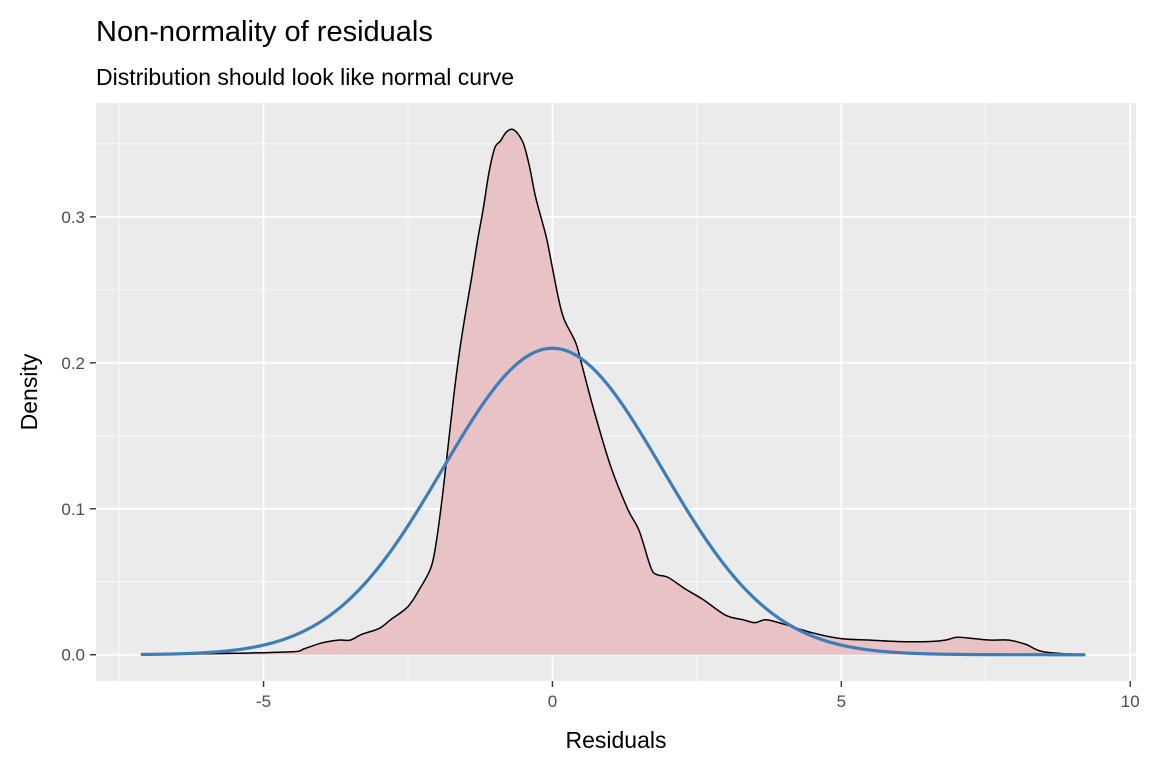 The image size is (1152, 768). Describe the element at coordinates (73, 363) in the screenshot. I see `y-tick-label: 0.2` at that location.